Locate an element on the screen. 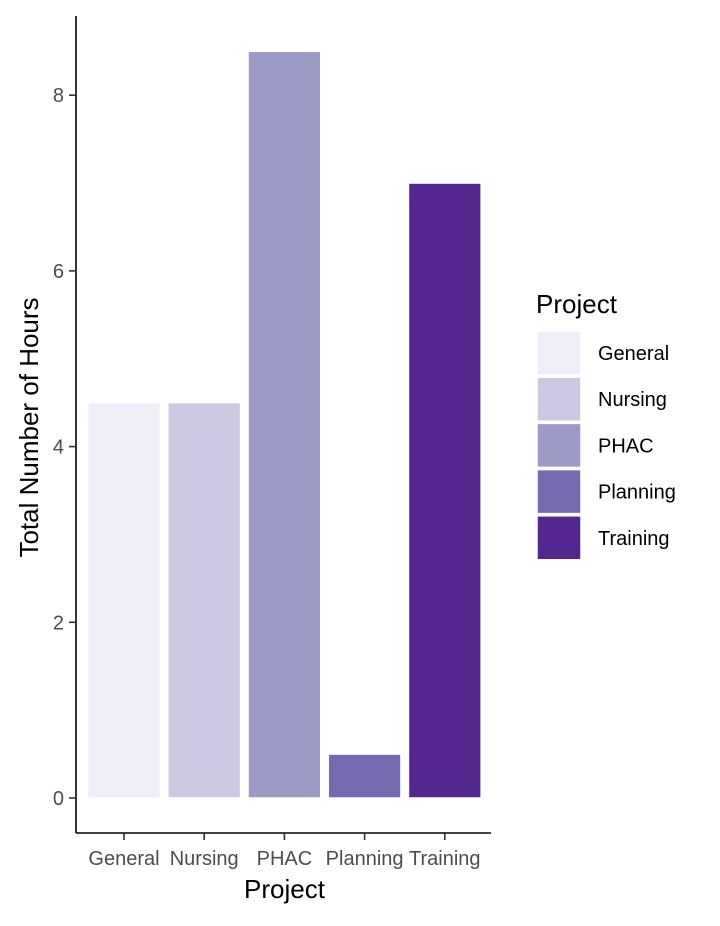  y-tick-label: 0 is located at coordinates (58, 799).